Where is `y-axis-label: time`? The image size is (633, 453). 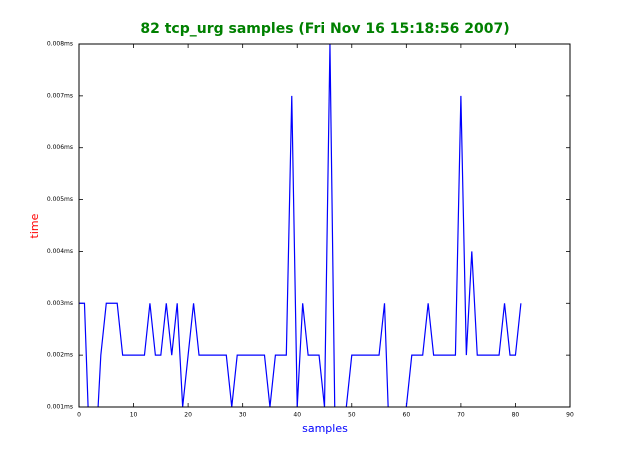
y-axis-label: time is located at coordinates (34, 225).